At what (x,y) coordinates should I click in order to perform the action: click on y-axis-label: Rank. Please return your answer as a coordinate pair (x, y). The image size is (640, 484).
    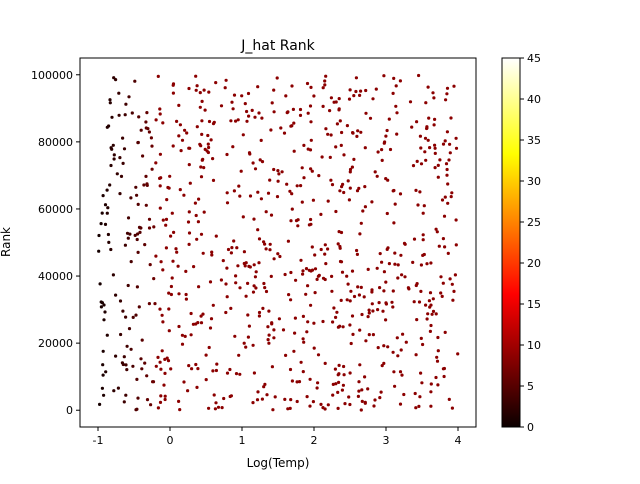
    Looking at the image, I should click on (6, 242).